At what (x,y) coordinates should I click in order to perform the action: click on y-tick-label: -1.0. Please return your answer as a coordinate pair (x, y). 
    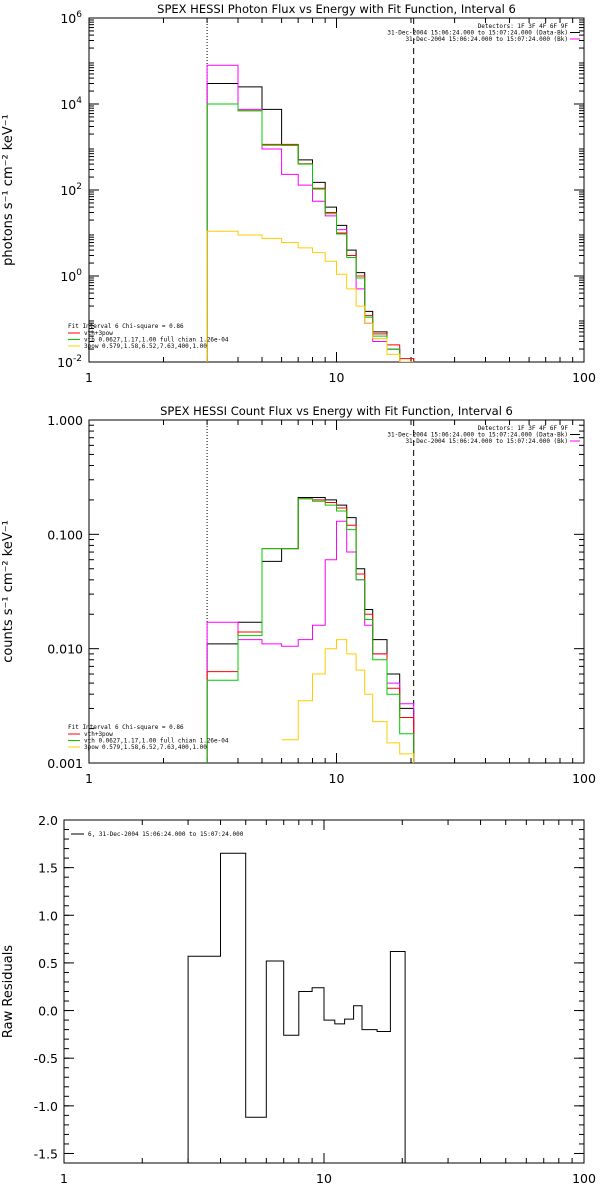
    Looking at the image, I should click on (46, 1106).